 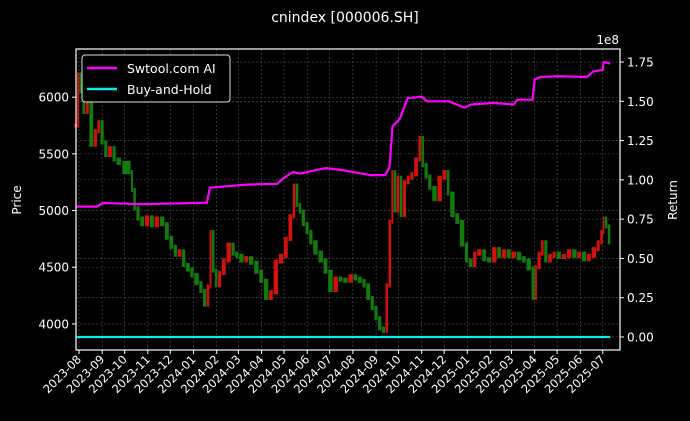 I want to click on legend: Swtool.com AI Buy-and-Hold, so click(x=156, y=78).